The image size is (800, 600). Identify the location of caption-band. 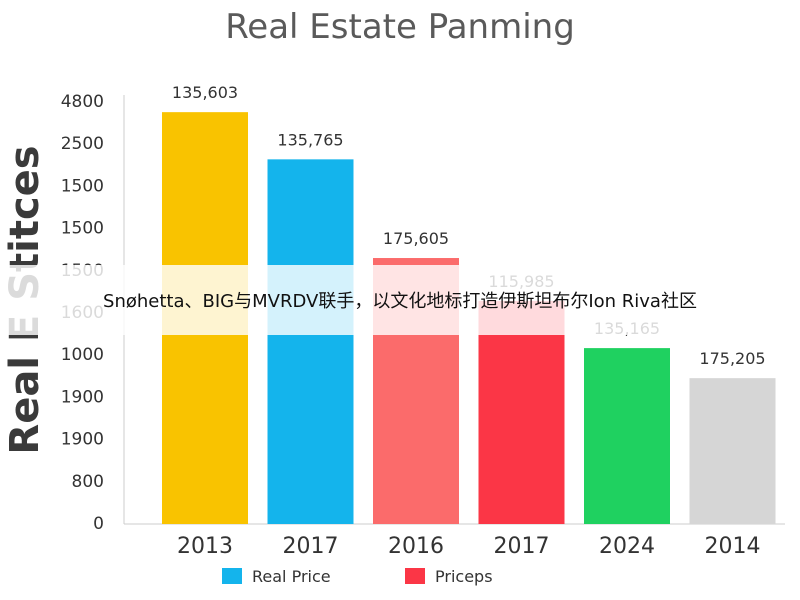
(400, 300).